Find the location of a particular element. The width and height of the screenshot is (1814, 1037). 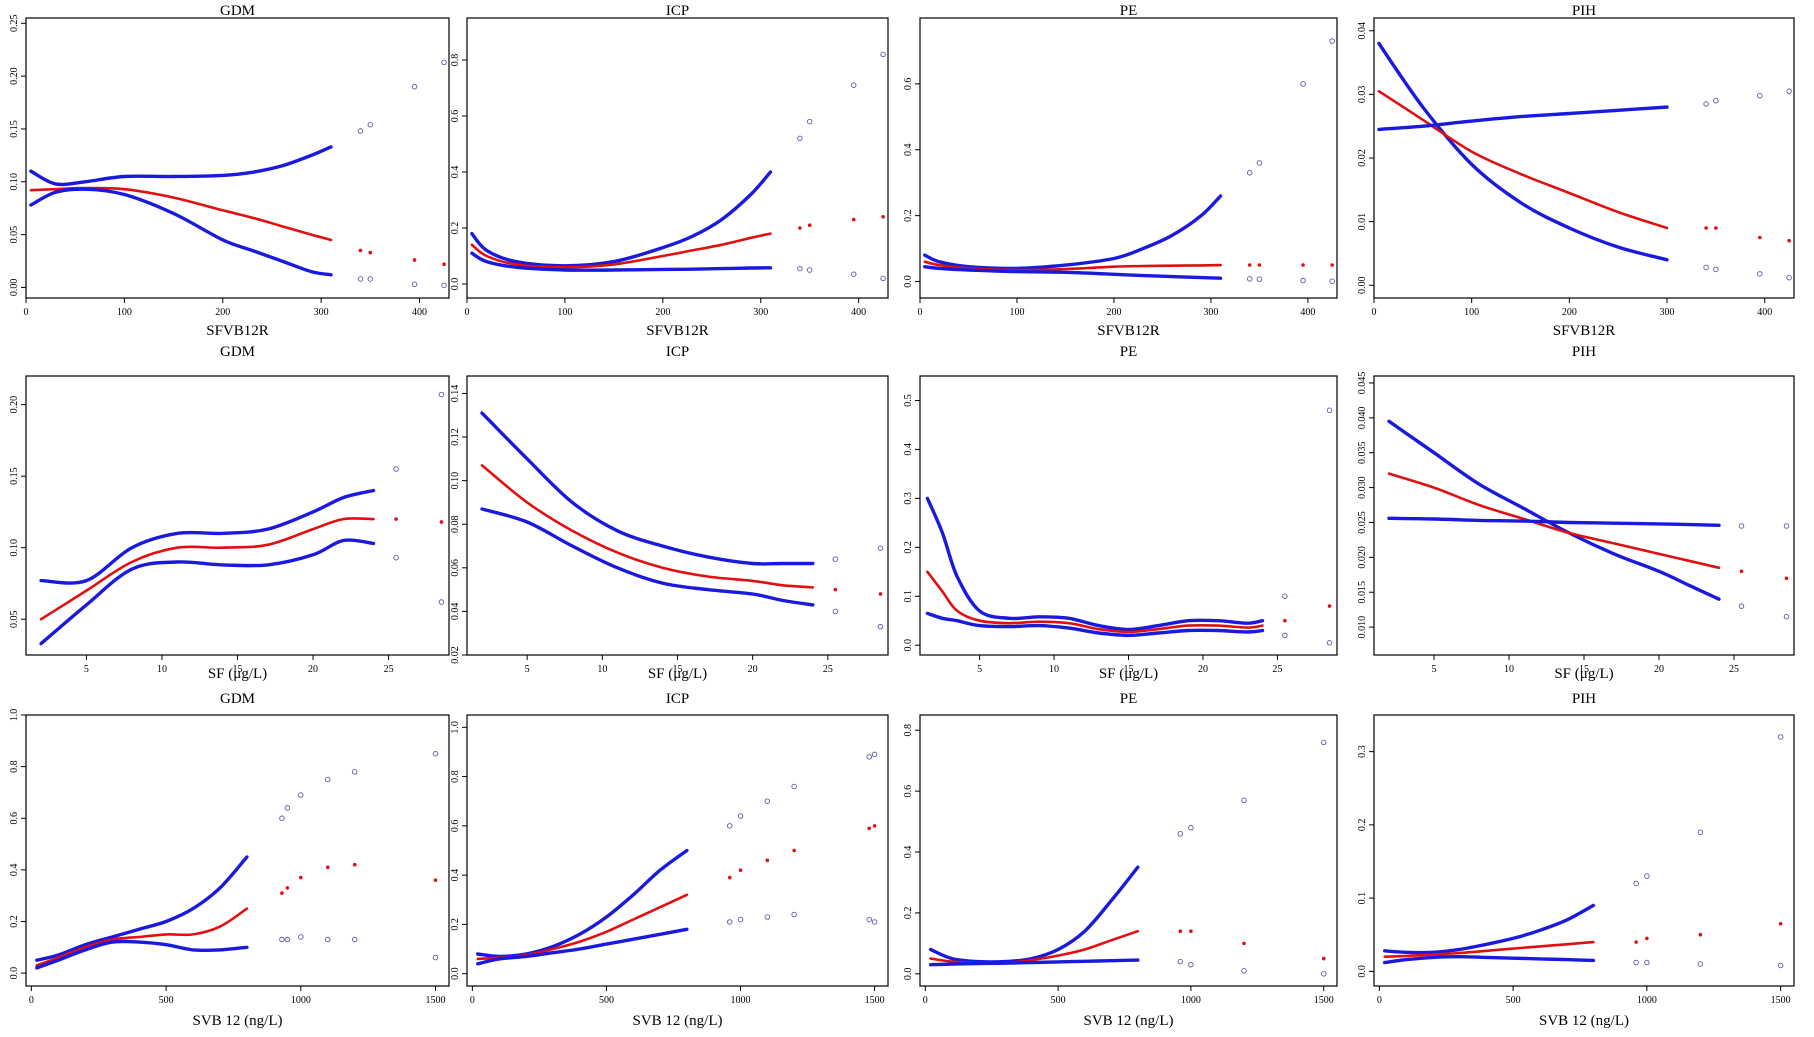

panel-0-1-y-tick-label: 0.2 is located at coordinates (455, 228).